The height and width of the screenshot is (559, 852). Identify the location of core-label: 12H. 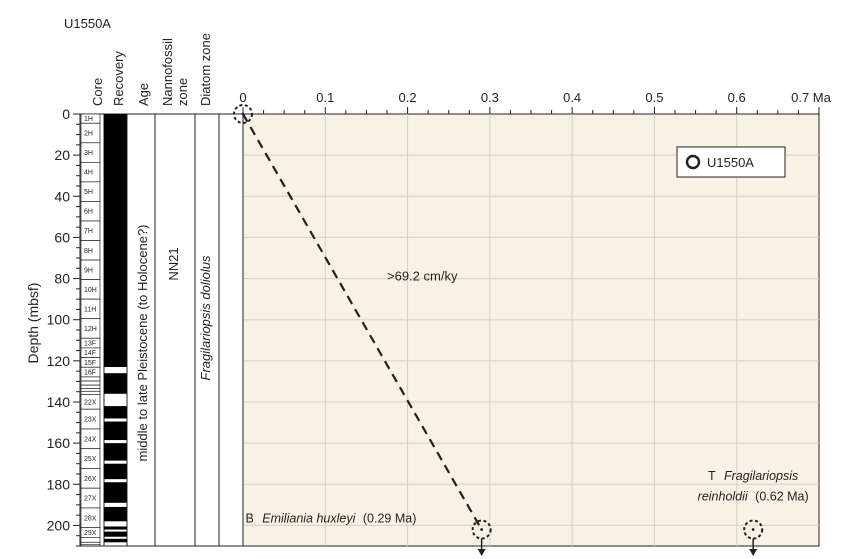
(90, 329).